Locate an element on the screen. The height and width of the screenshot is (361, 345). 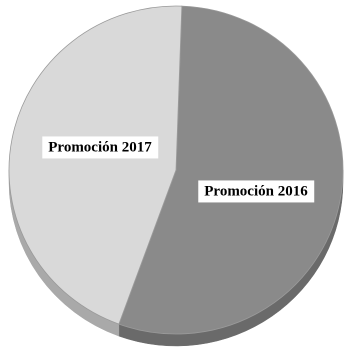
pie-slice-label-text: Promoción 2016 is located at coordinates (256, 191).